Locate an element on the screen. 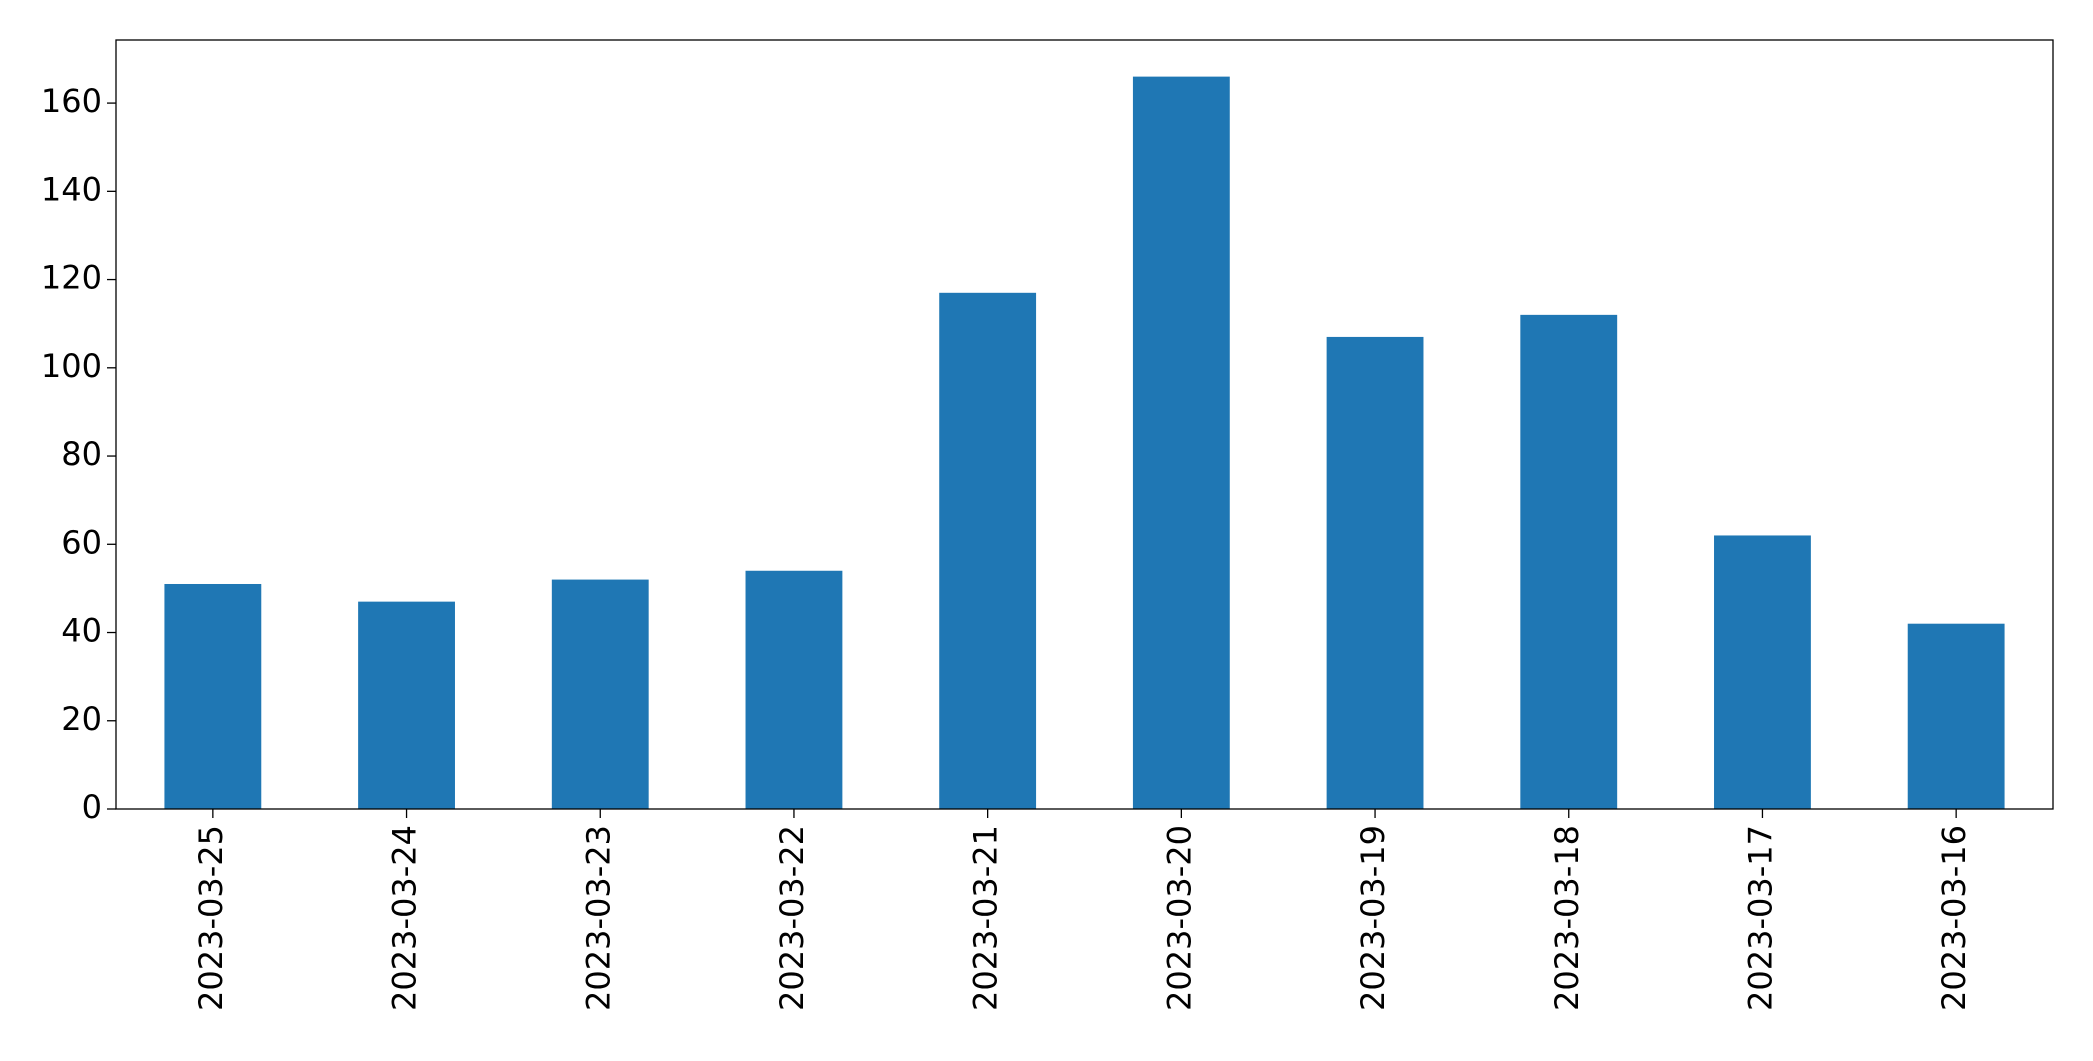 This screenshot has height=1061, width=2093. y-tick-label: 60 is located at coordinates (81, 542).